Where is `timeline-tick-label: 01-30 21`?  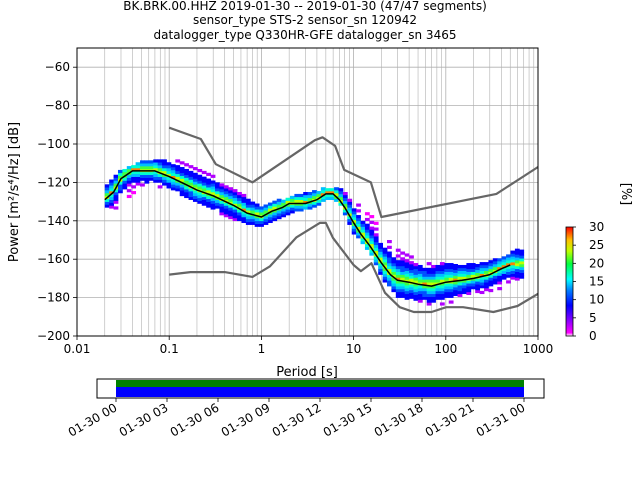
timeline-tick-label: 01-30 21 is located at coordinates (450, 419).